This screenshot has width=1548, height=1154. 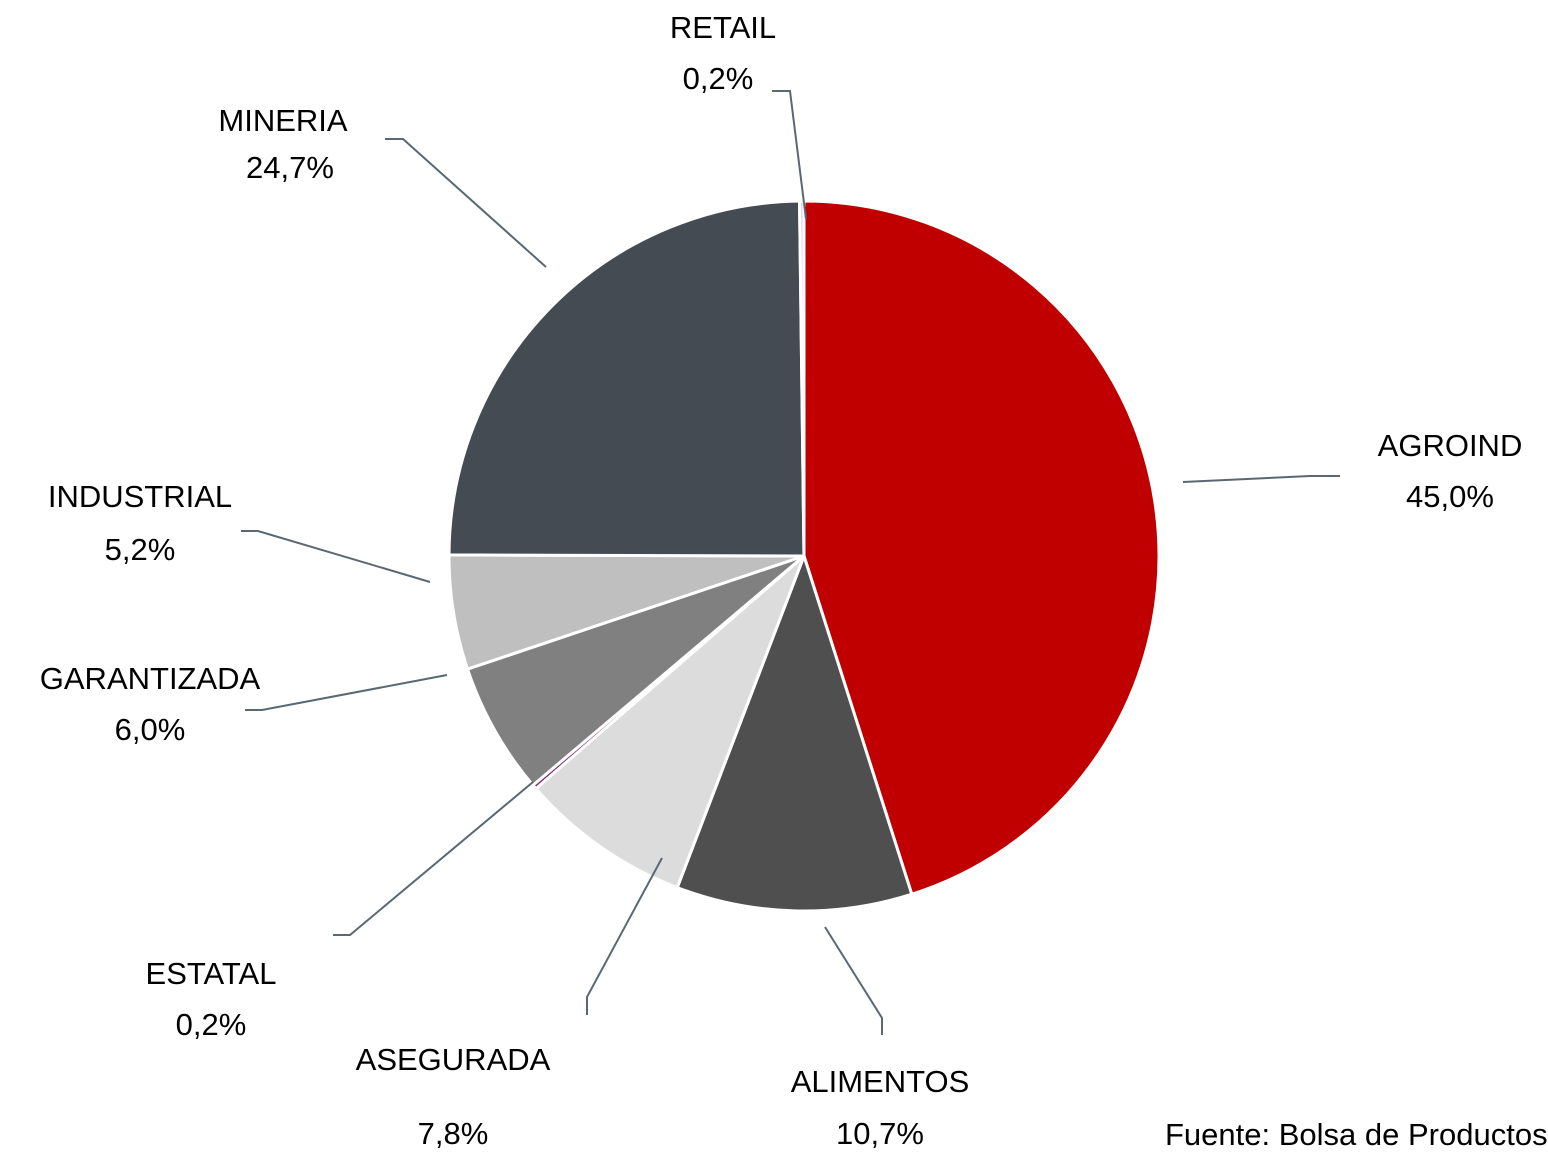 I want to click on slice-label: INDUSTRIAL, so click(x=140, y=496).